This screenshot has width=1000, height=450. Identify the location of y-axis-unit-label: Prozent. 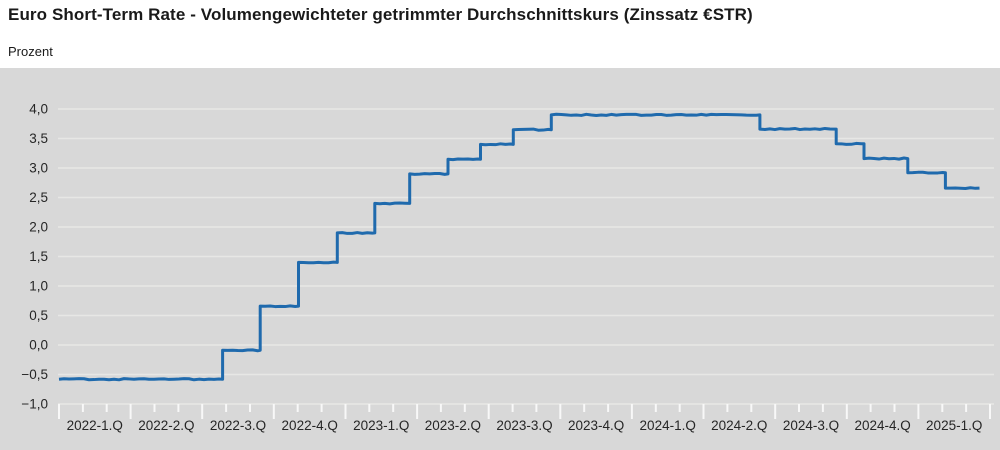
(30, 51).